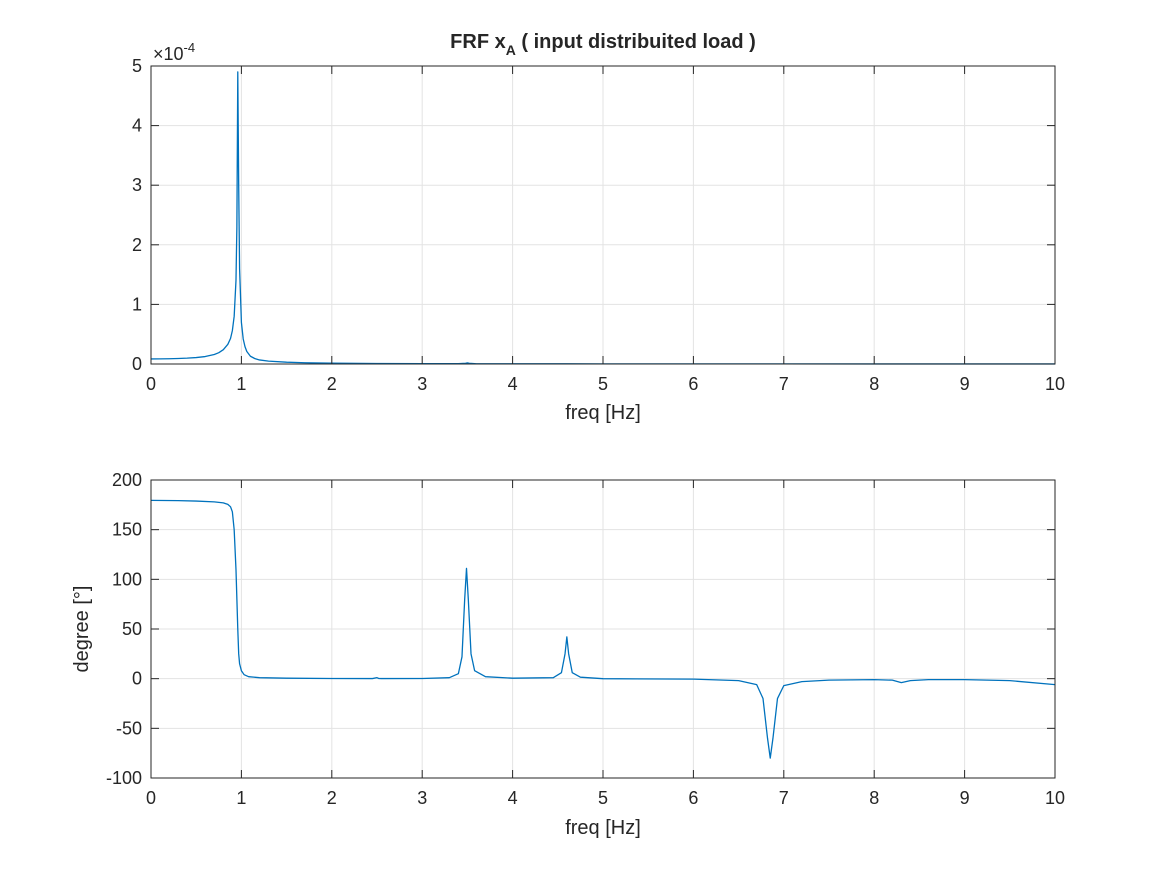 This screenshot has height=875, width=1167. Describe the element at coordinates (513, 798) in the screenshot. I see `phase-x-tick-label: 4` at that location.